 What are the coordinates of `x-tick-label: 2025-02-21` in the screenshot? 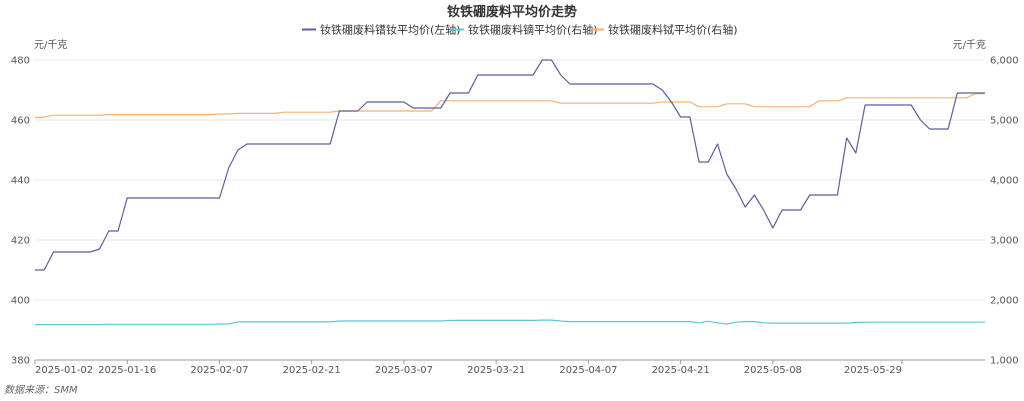 It's located at (312, 370).